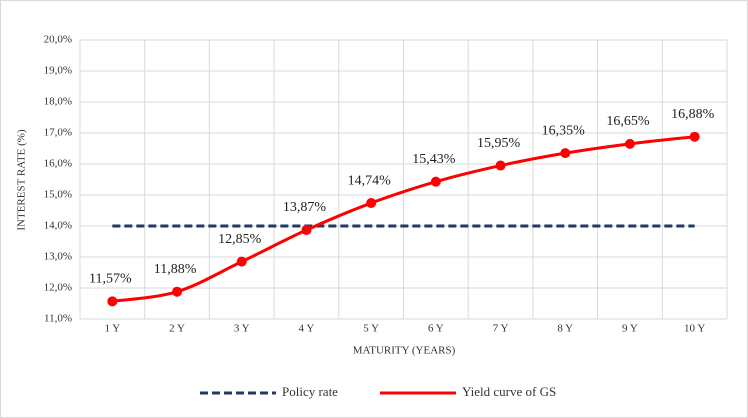  I want to click on x-tick-label: 7 Y, so click(501, 329).